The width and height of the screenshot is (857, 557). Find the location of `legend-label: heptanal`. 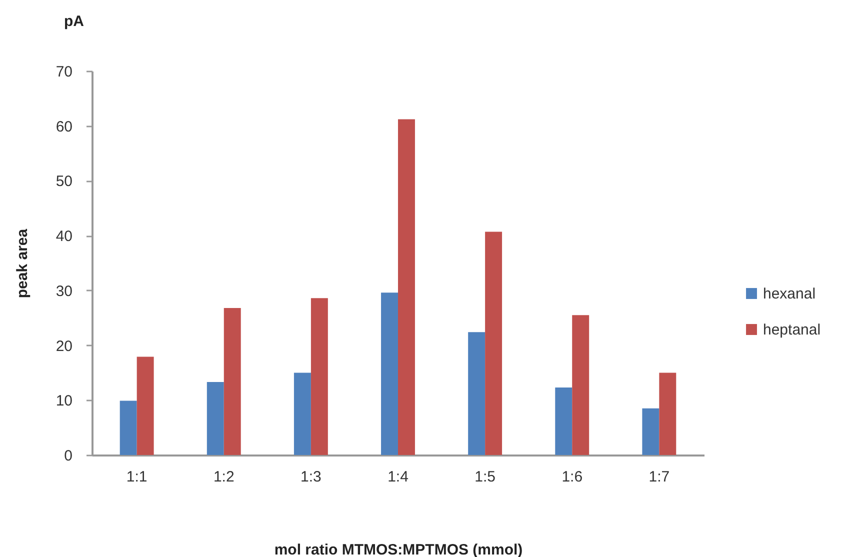

legend-label: heptanal is located at coordinates (792, 330).